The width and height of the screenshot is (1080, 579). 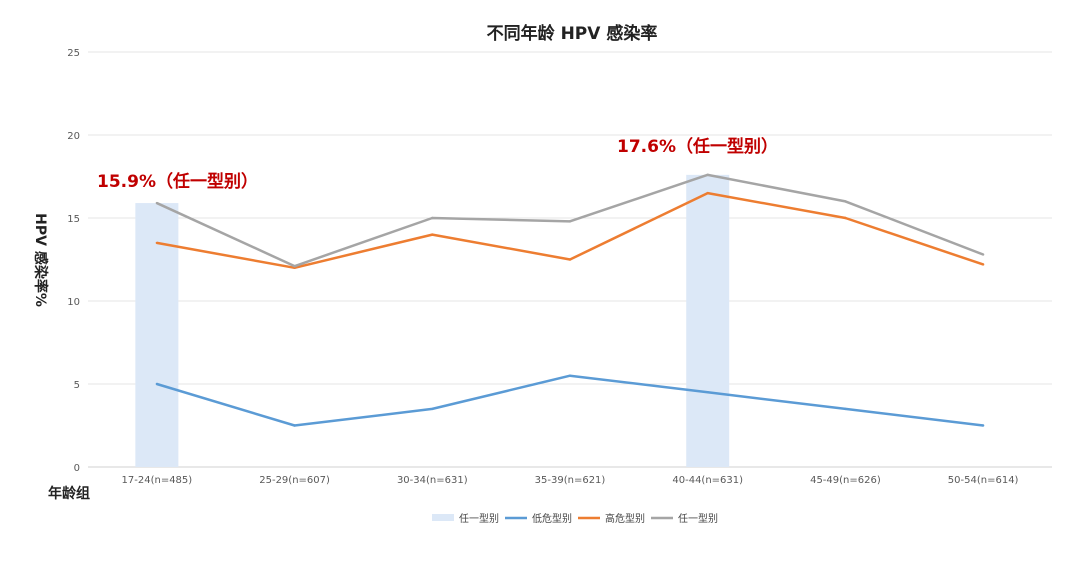 I want to click on legend: 任一型别 低危型别 高危型别 任一型别, so click(x=575, y=518).